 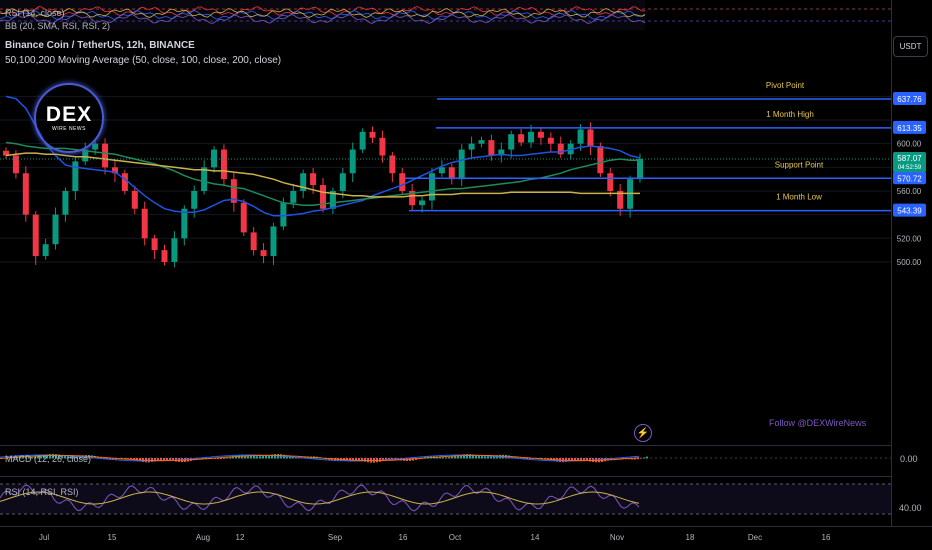 What do you see at coordinates (466, 538) in the screenshot?
I see `time-axis: Jul 15 Aug 12 Sep 16 Oct 14 Nov 18 Dec 16` at bounding box center [466, 538].